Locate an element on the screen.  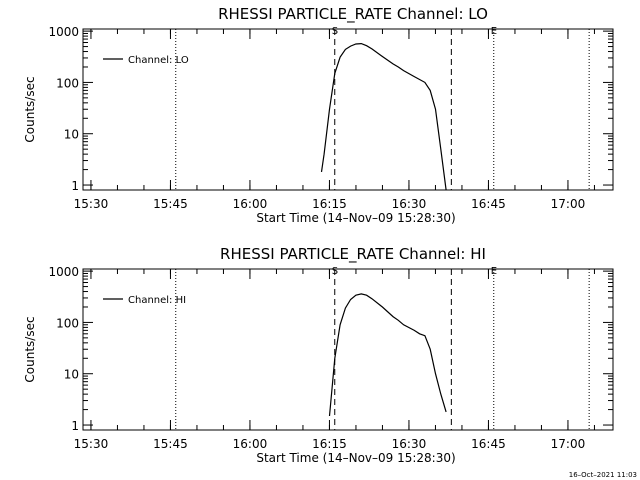
chart-title: RHESSI PARTICLE_RATE Channel: LO is located at coordinates (353, 14).